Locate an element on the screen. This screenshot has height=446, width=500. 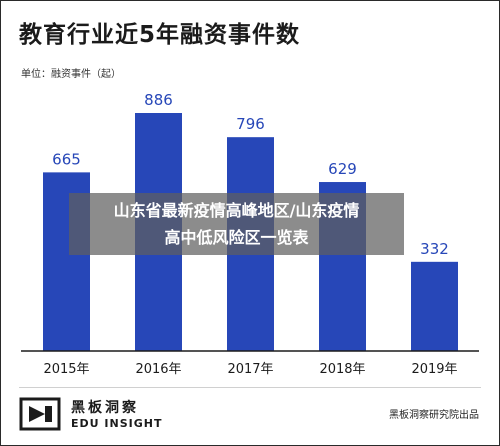
footer-divider is located at coordinates (250, 387).